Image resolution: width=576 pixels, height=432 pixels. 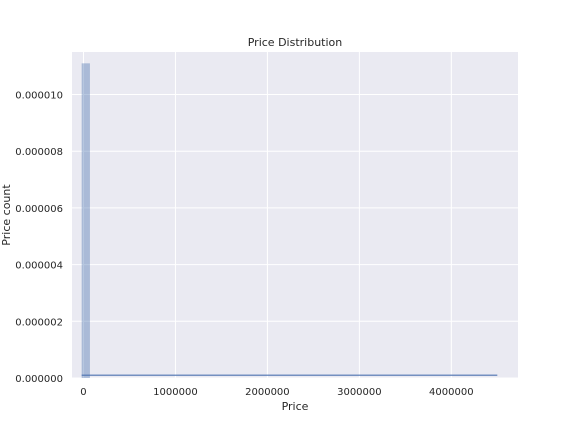 What do you see at coordinates (39, 152) in the screenshot?
I see `y-tick-label: 0.000008` at bounding box center [39, 152].